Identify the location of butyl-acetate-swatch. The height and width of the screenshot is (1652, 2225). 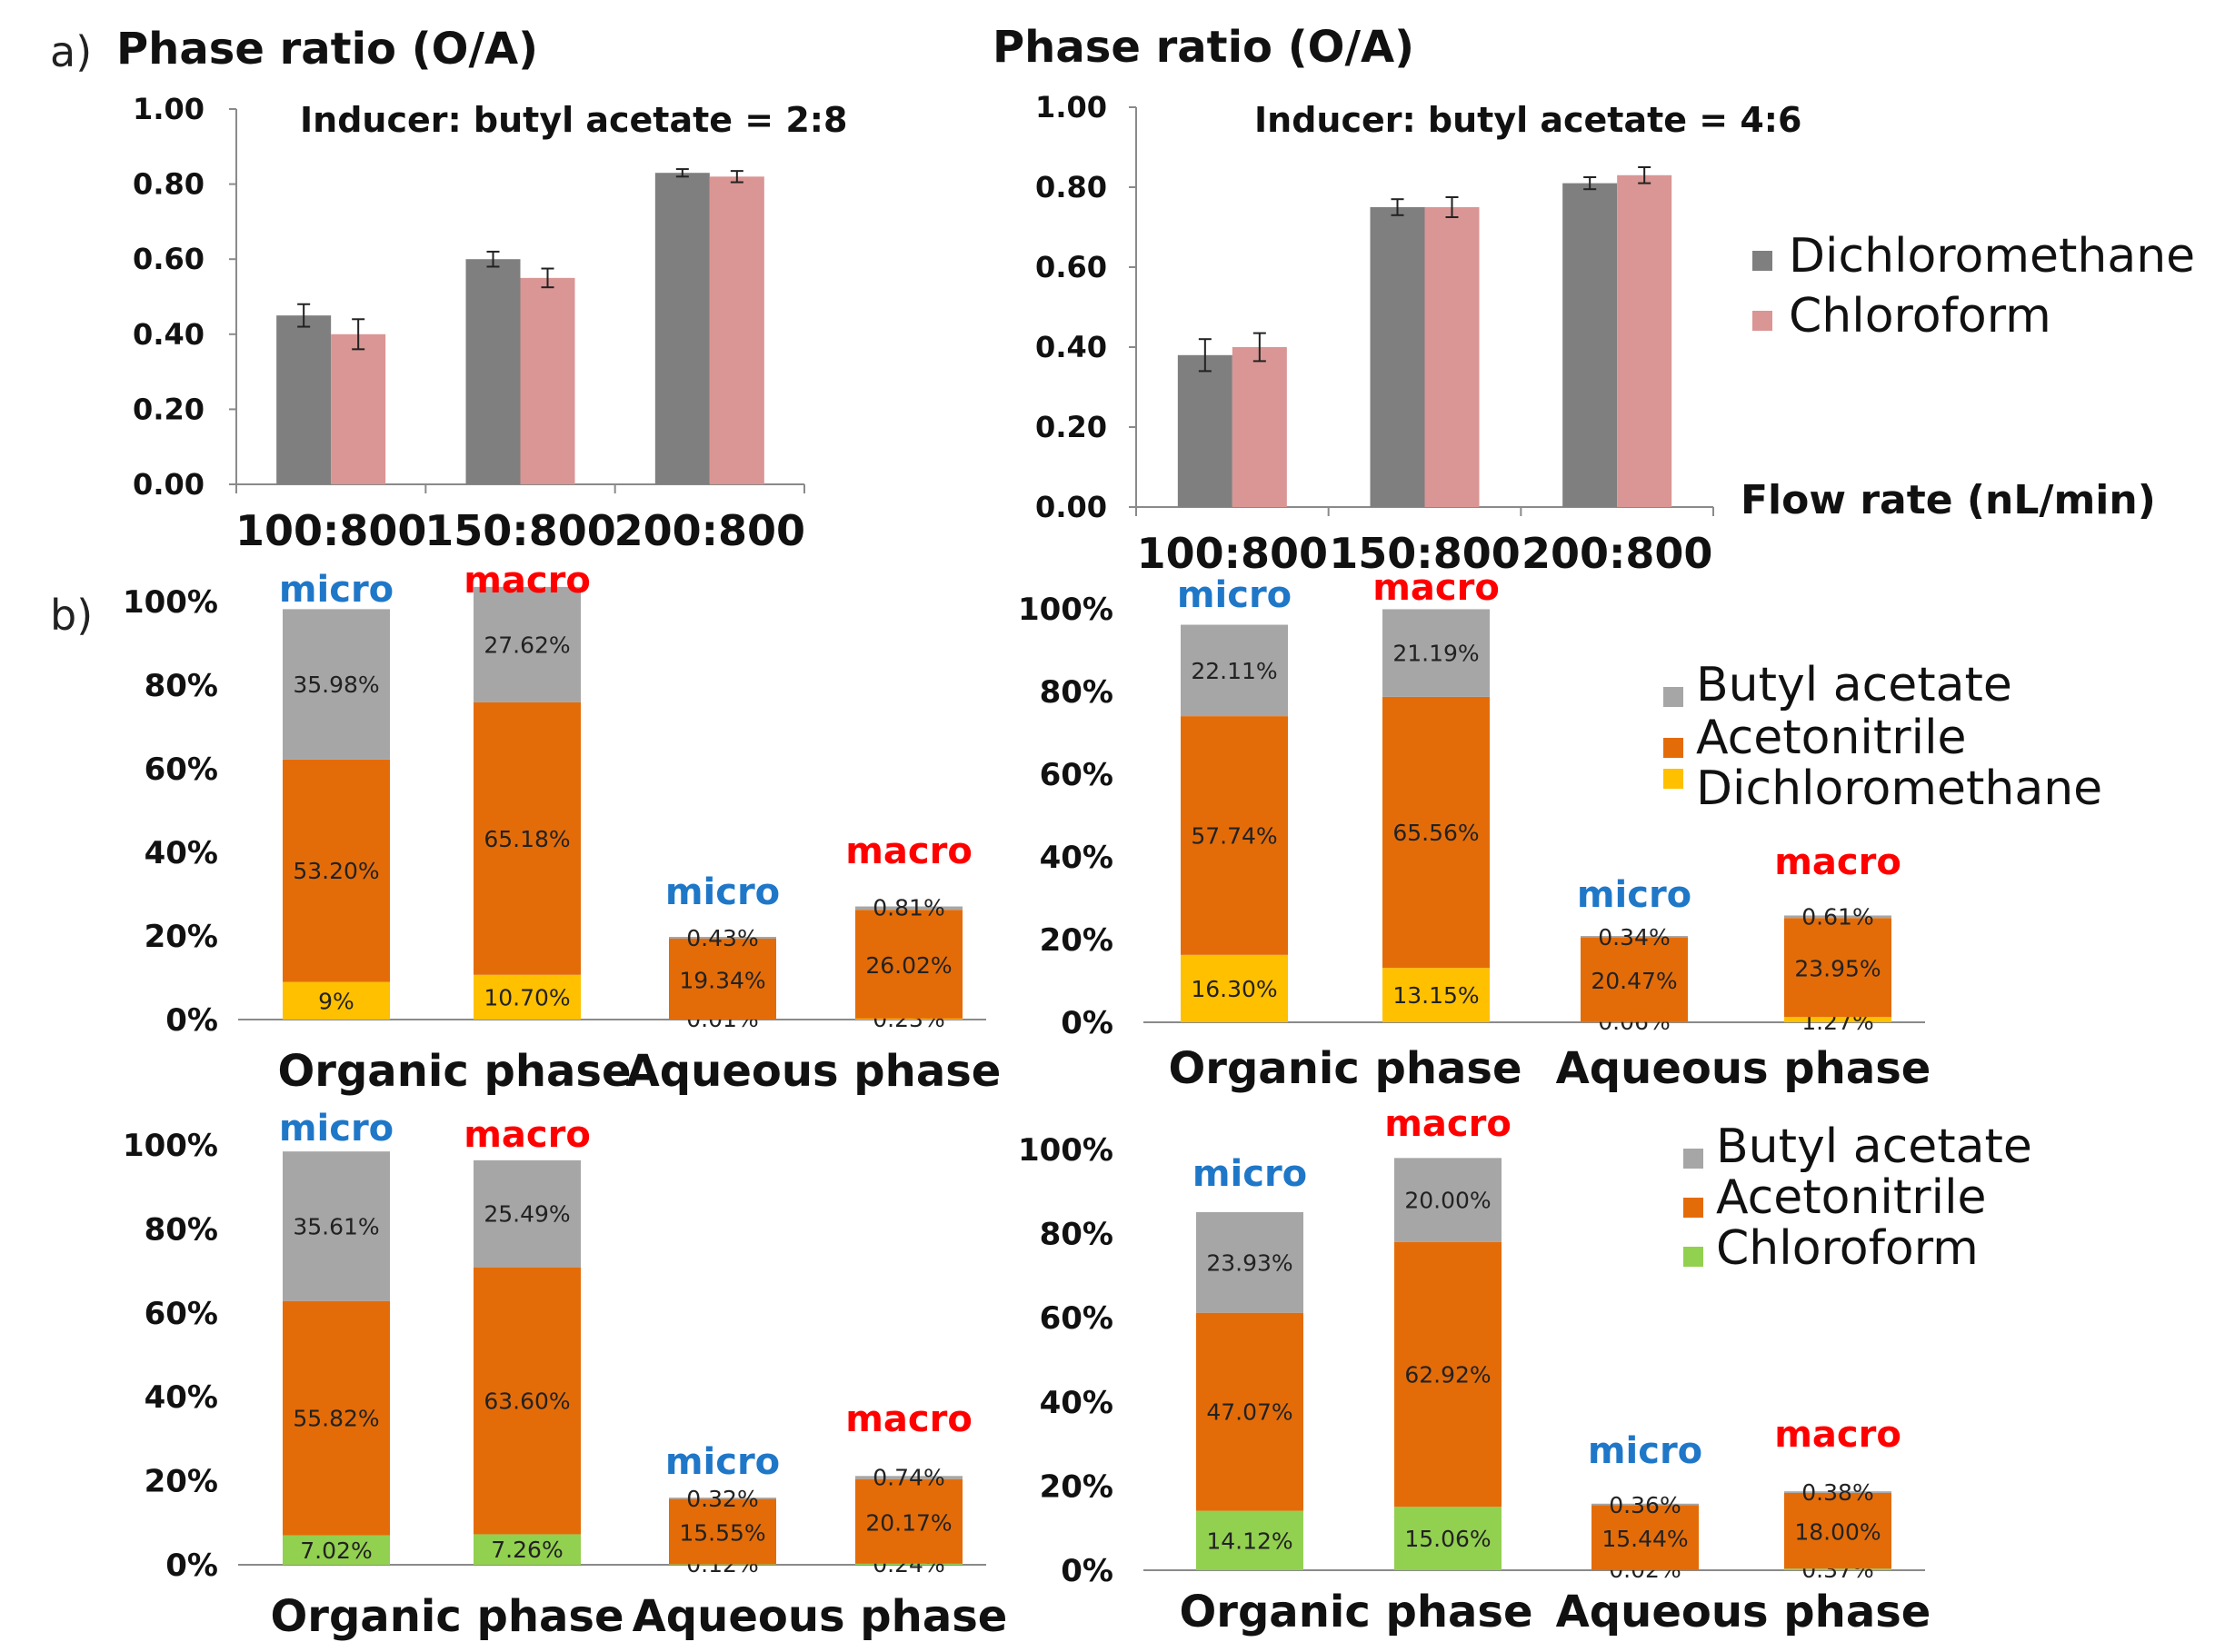
(1673, 697).